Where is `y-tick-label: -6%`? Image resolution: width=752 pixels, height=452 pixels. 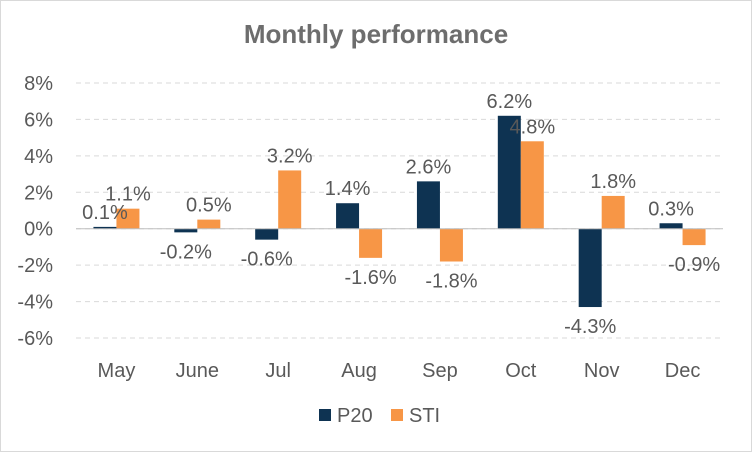 y-tick-label: -6% is located at coordinates (35, 339).